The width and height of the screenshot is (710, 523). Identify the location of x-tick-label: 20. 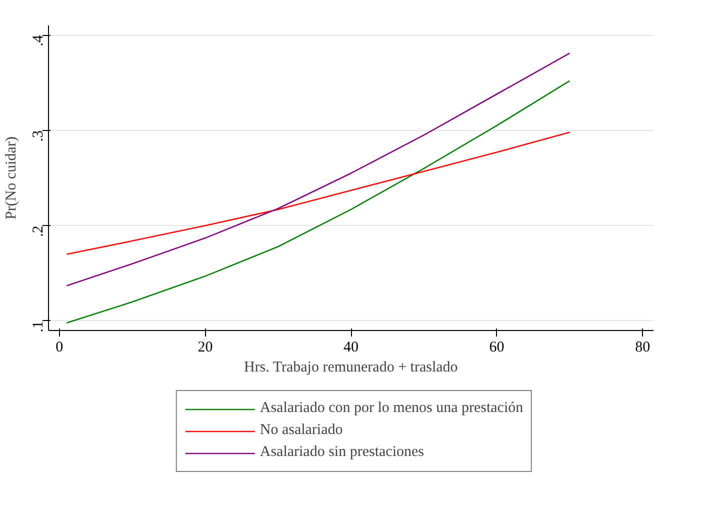
(205, 348).